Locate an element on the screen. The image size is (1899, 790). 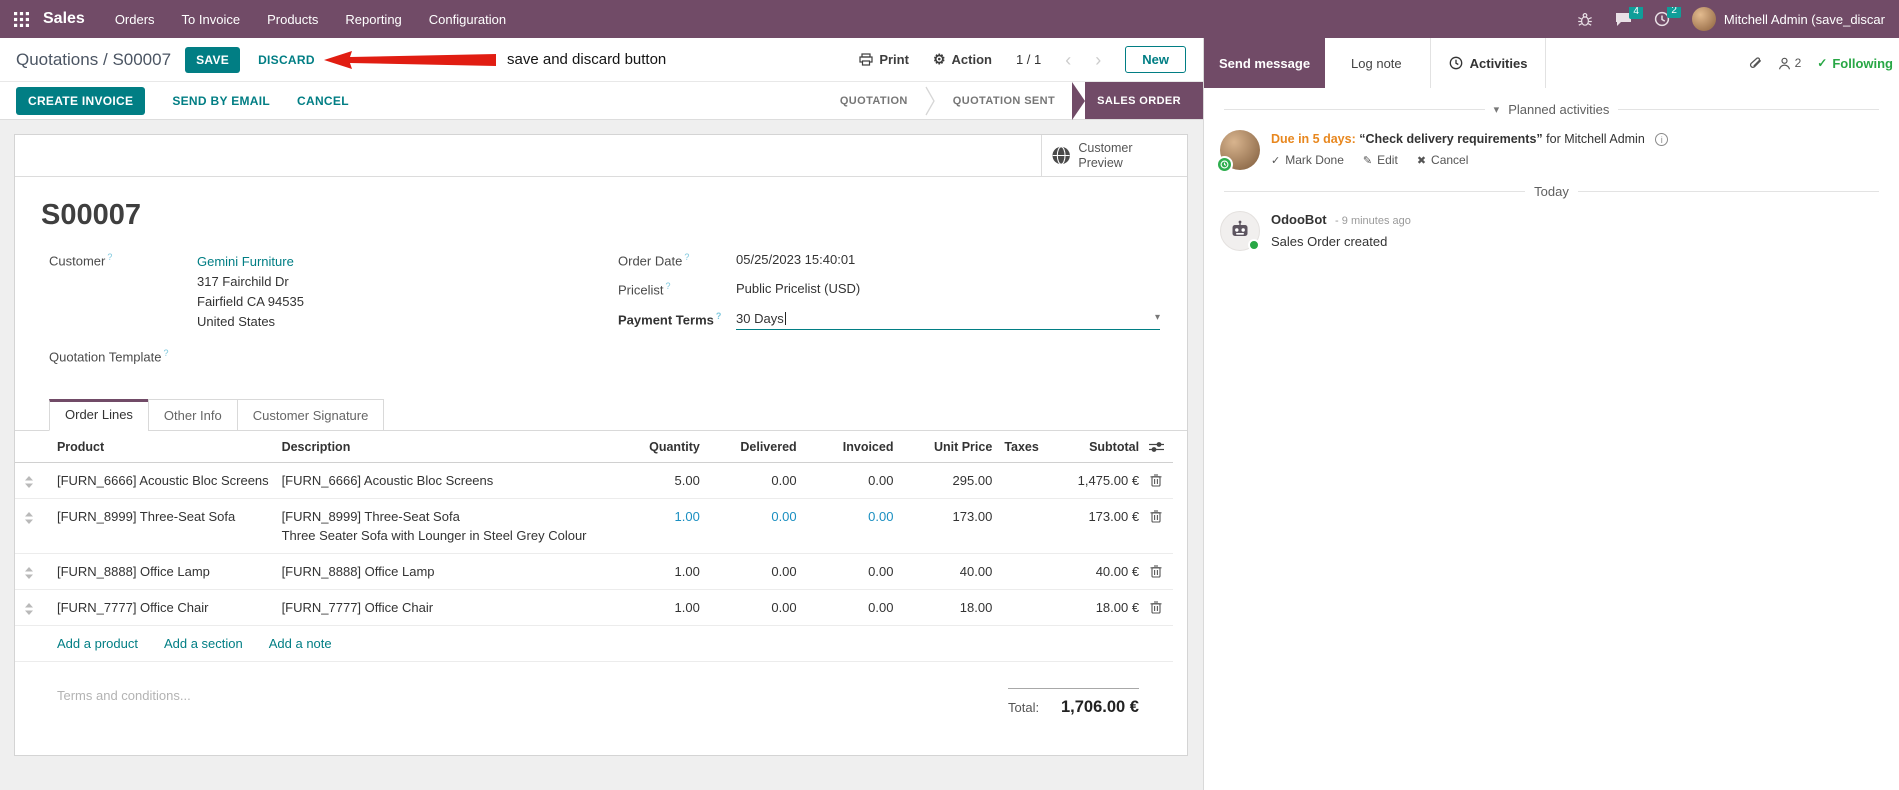
menu-orders: Orders is located at coordinates (134, 19).